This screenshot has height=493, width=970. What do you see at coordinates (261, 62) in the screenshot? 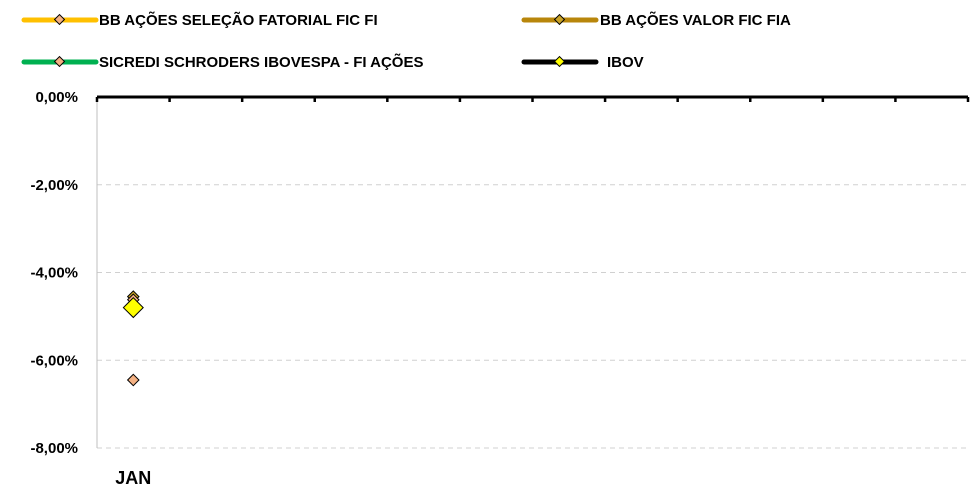
I see `legend-label-2: SICREDI SCHRODERS IBOVESPA - FI AÇÕES` at bounding box center [261, 62].